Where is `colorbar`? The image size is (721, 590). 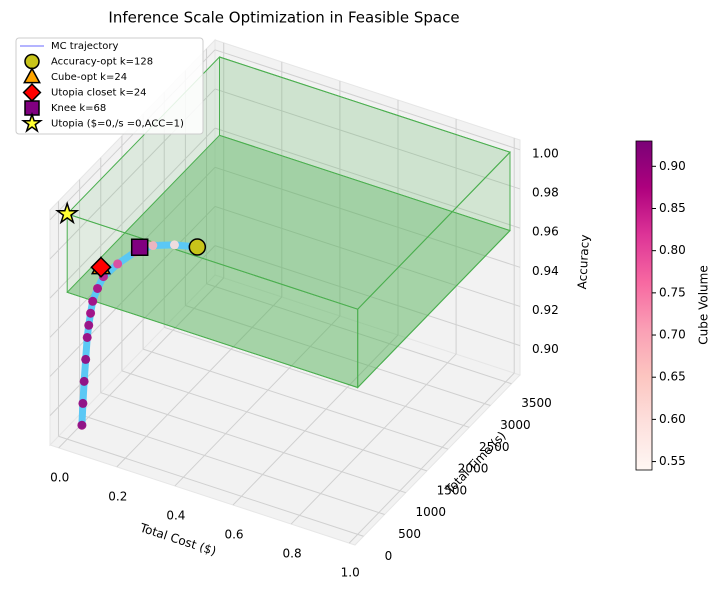 colorbar is located at coordinates (644, 305).